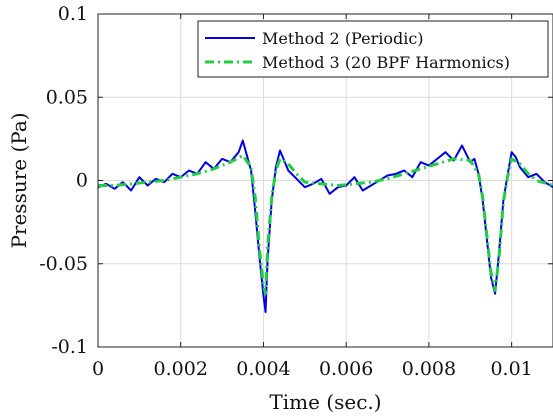 The width and height of the screenshot is (553, 418). What do you see at coordinates (82, 181) in the screenshot?
I see `y-tick-label: 0` at bounding box center [82, 181].